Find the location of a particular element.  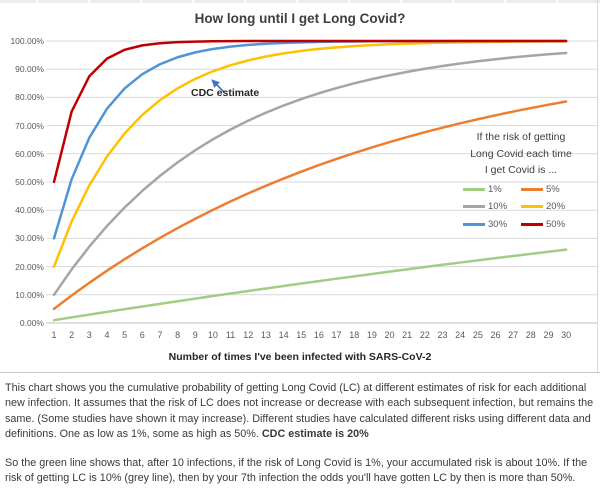

legend-label: 5% is located at coordinates (553, 189).